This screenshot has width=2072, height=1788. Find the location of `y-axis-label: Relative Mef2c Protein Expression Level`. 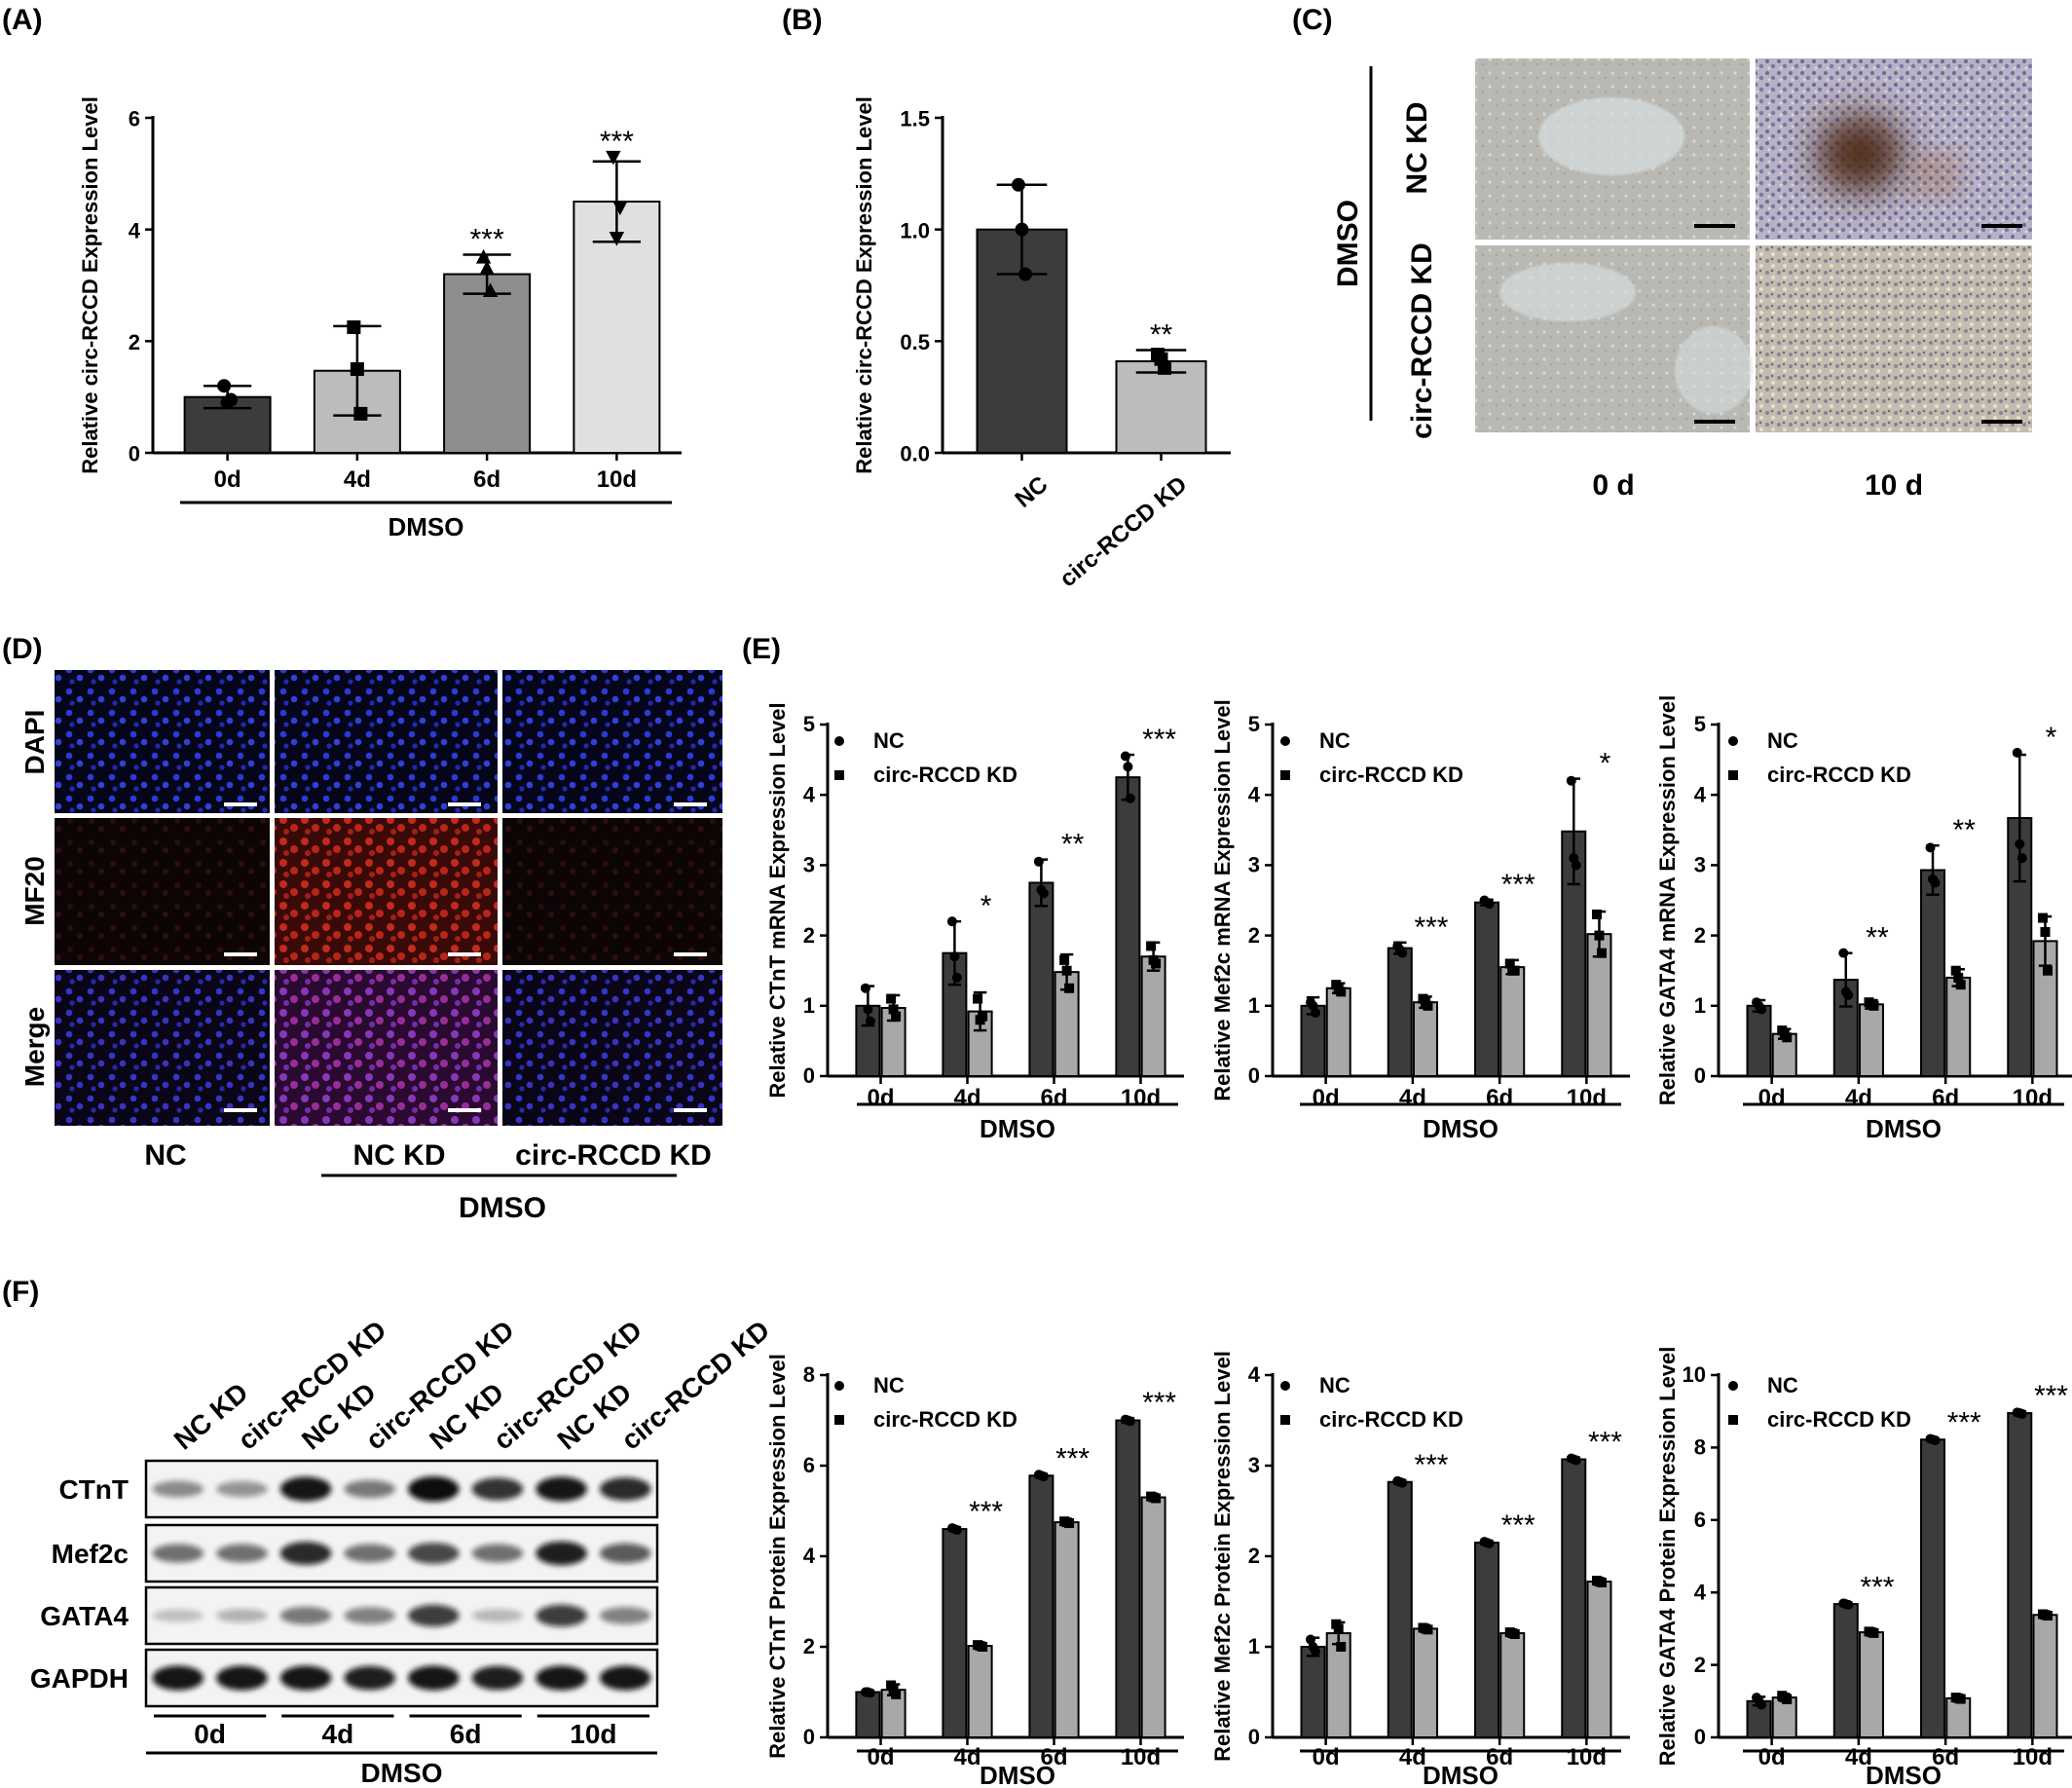

y-axis-label: Relative Mef2c Protein Expression Level is located at coordinates (1222, 1556).